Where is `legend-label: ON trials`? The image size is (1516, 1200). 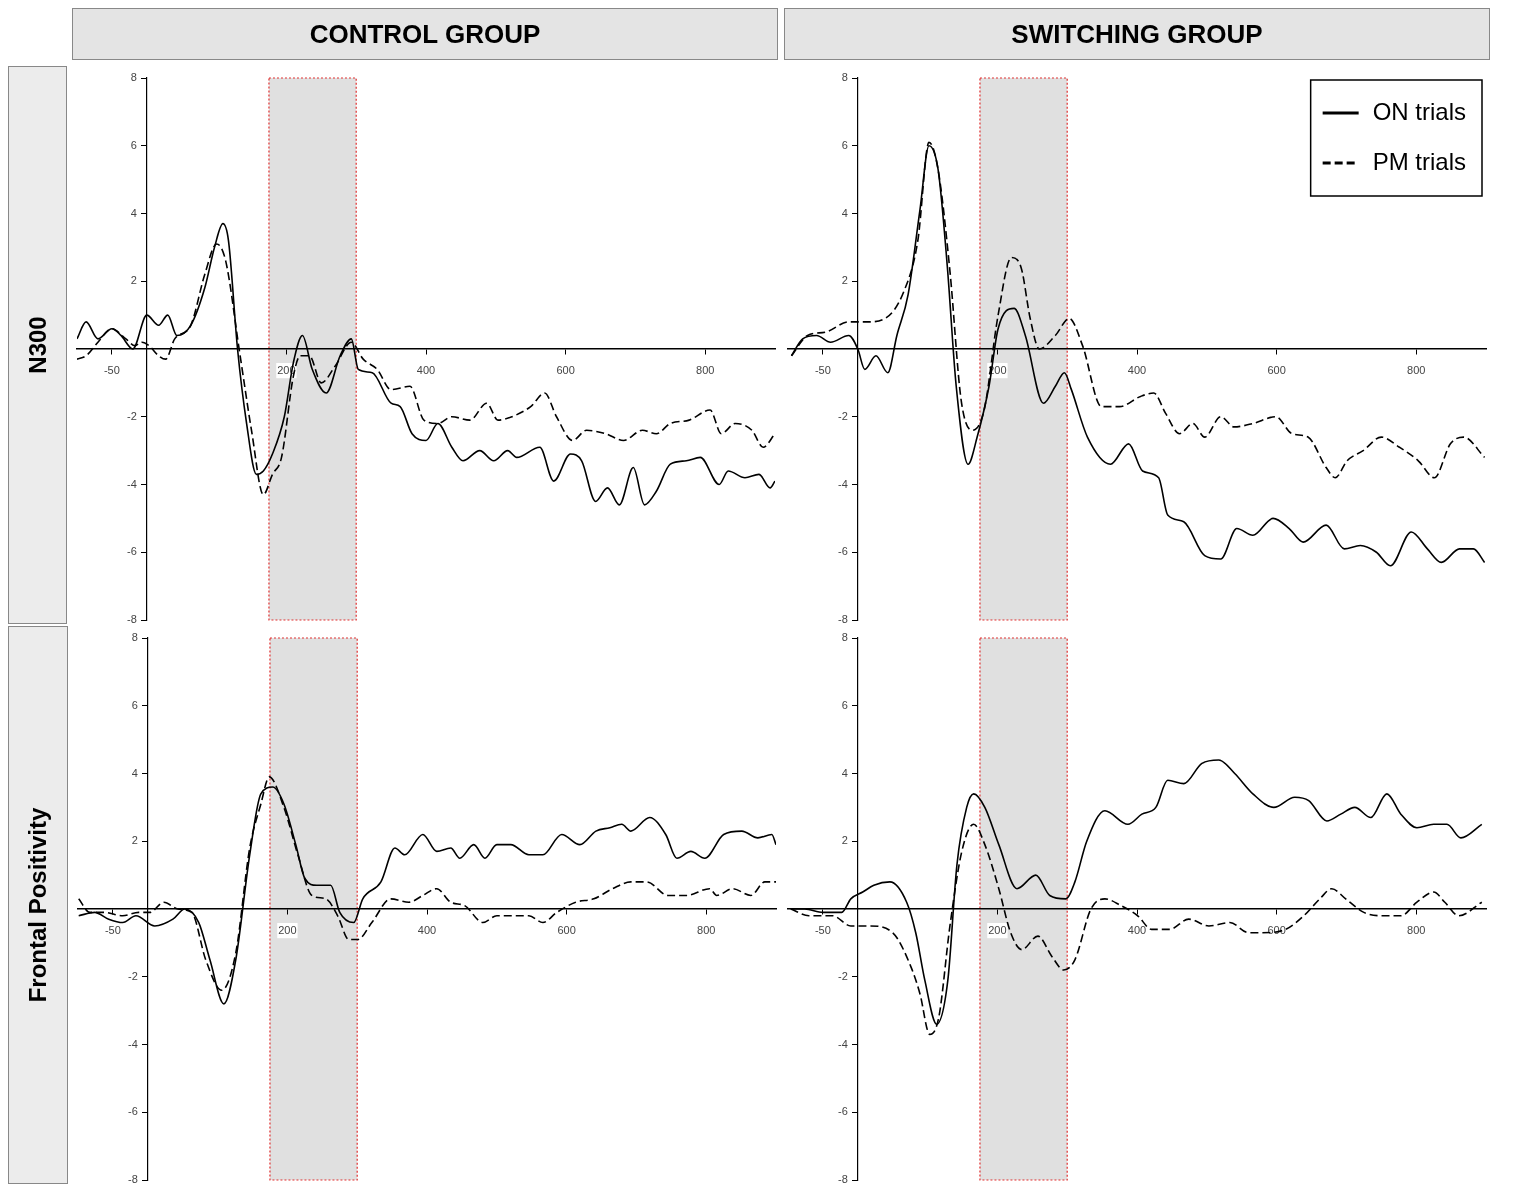 legend-label: ON trials is located at coordinates (1419, 111).